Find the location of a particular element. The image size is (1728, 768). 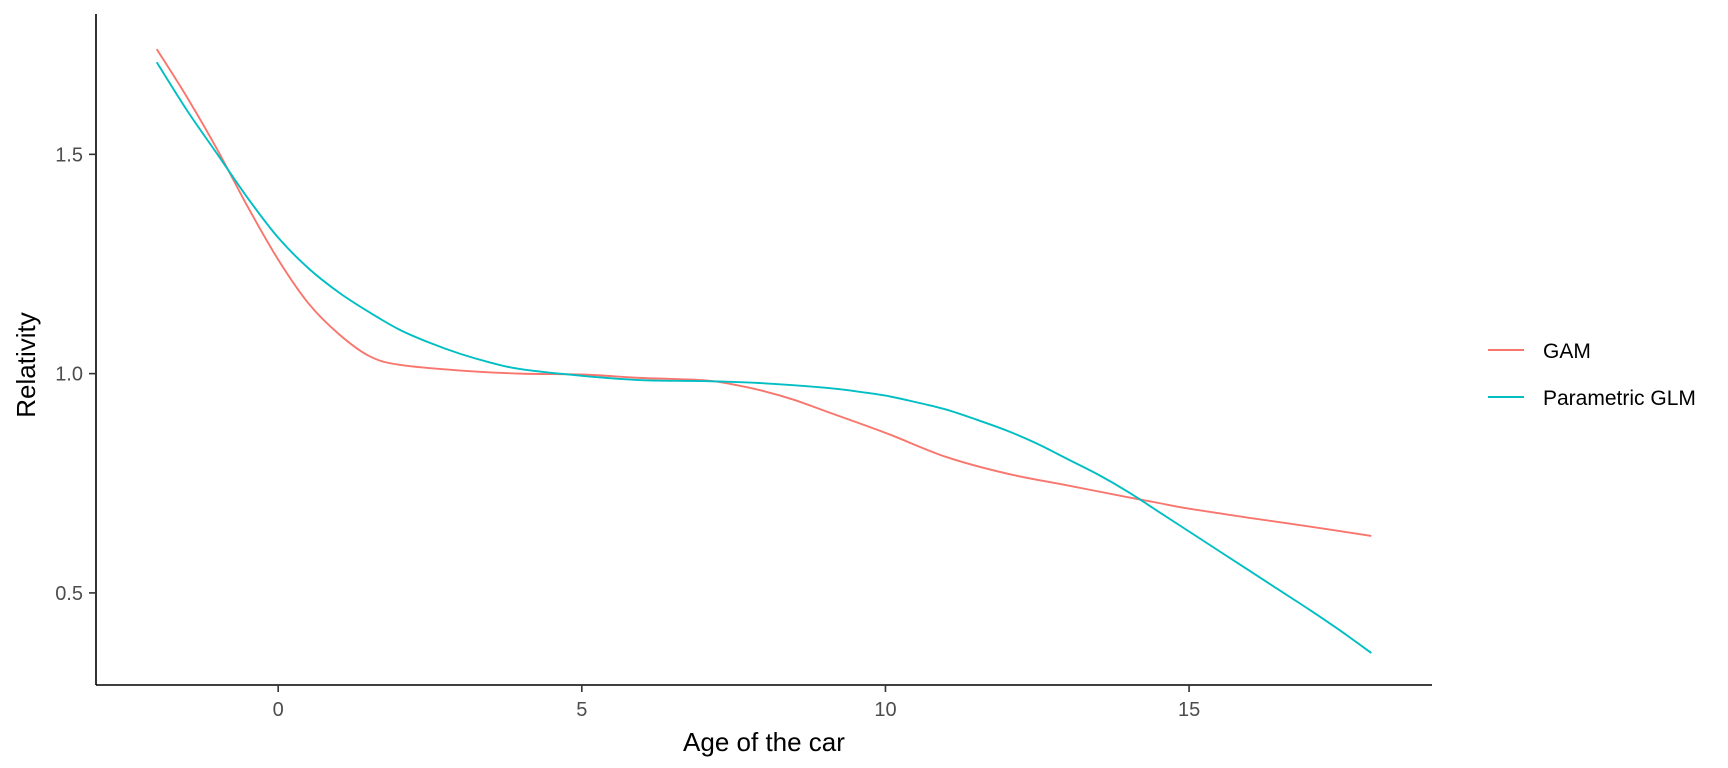

y-axis-title: Relativity is located at coordinates (26, 364).